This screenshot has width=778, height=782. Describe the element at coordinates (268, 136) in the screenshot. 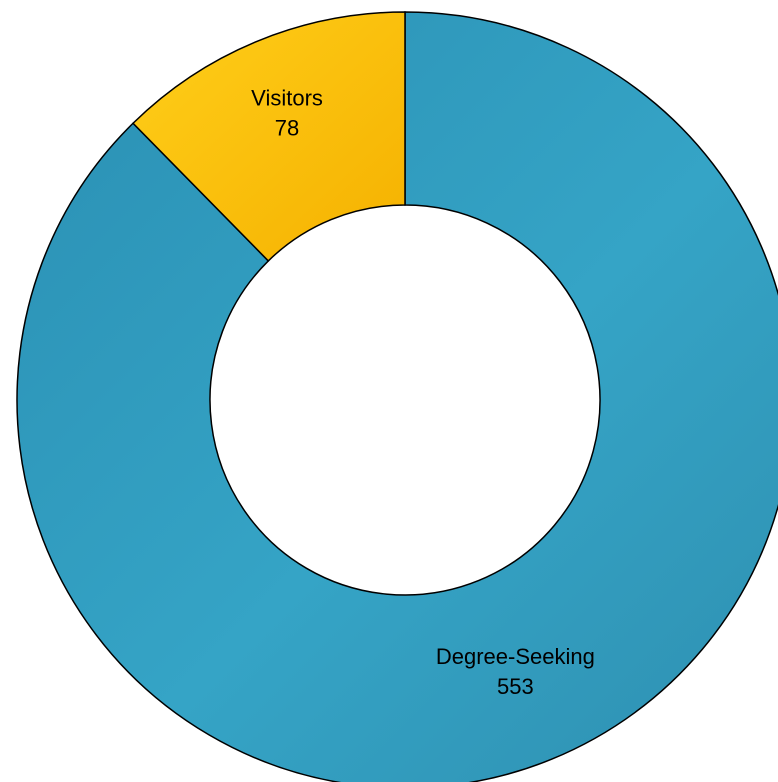

I see `slice-visitors` at that location.